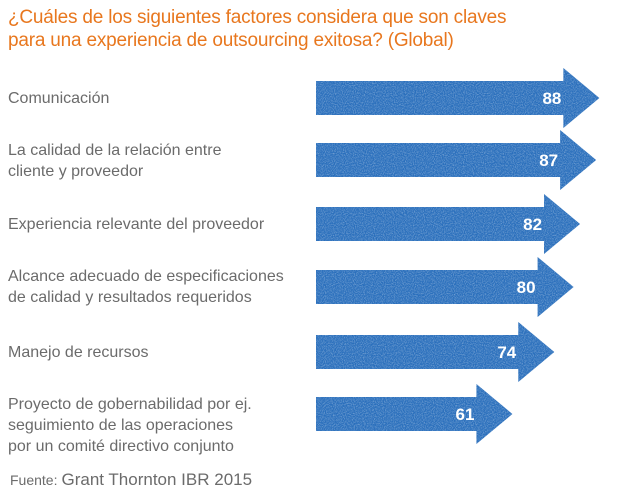  Describe the element at coordinates (506, 352) in the screenshot. I see `data-label-5: 74` at that location.